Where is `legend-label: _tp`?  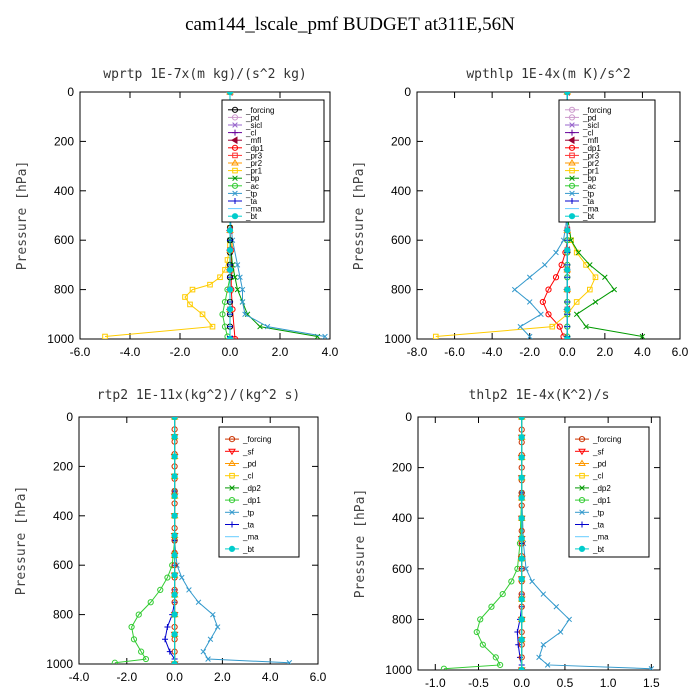
legend-label: _tp is located at coordinates (251, 193).